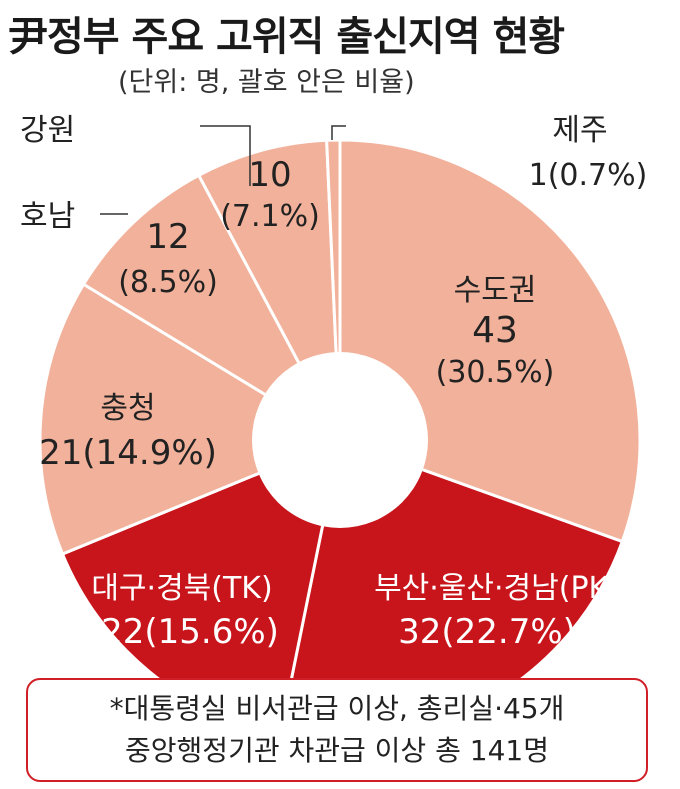  What do you see at coordinates (190, 632) in the screenshot?
I see `label-tk-value: 22(15.6%)` at bounding box center [190, 632].